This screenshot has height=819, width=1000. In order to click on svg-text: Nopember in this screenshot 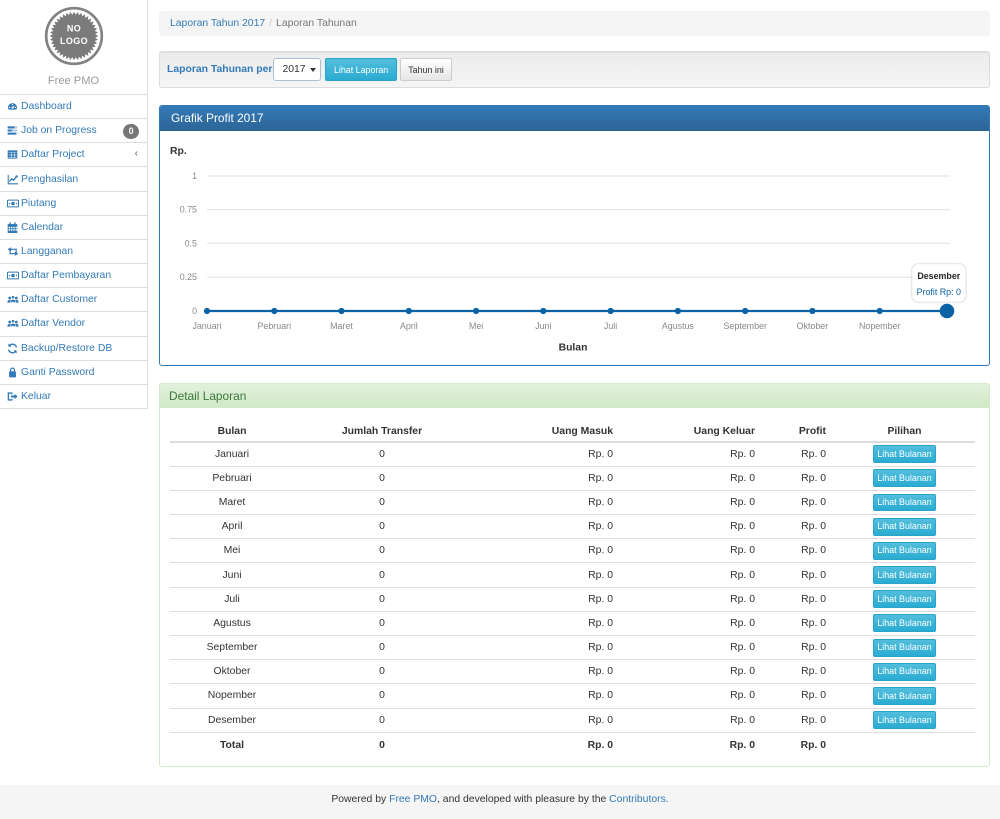, I will do `click(879, 326)`.